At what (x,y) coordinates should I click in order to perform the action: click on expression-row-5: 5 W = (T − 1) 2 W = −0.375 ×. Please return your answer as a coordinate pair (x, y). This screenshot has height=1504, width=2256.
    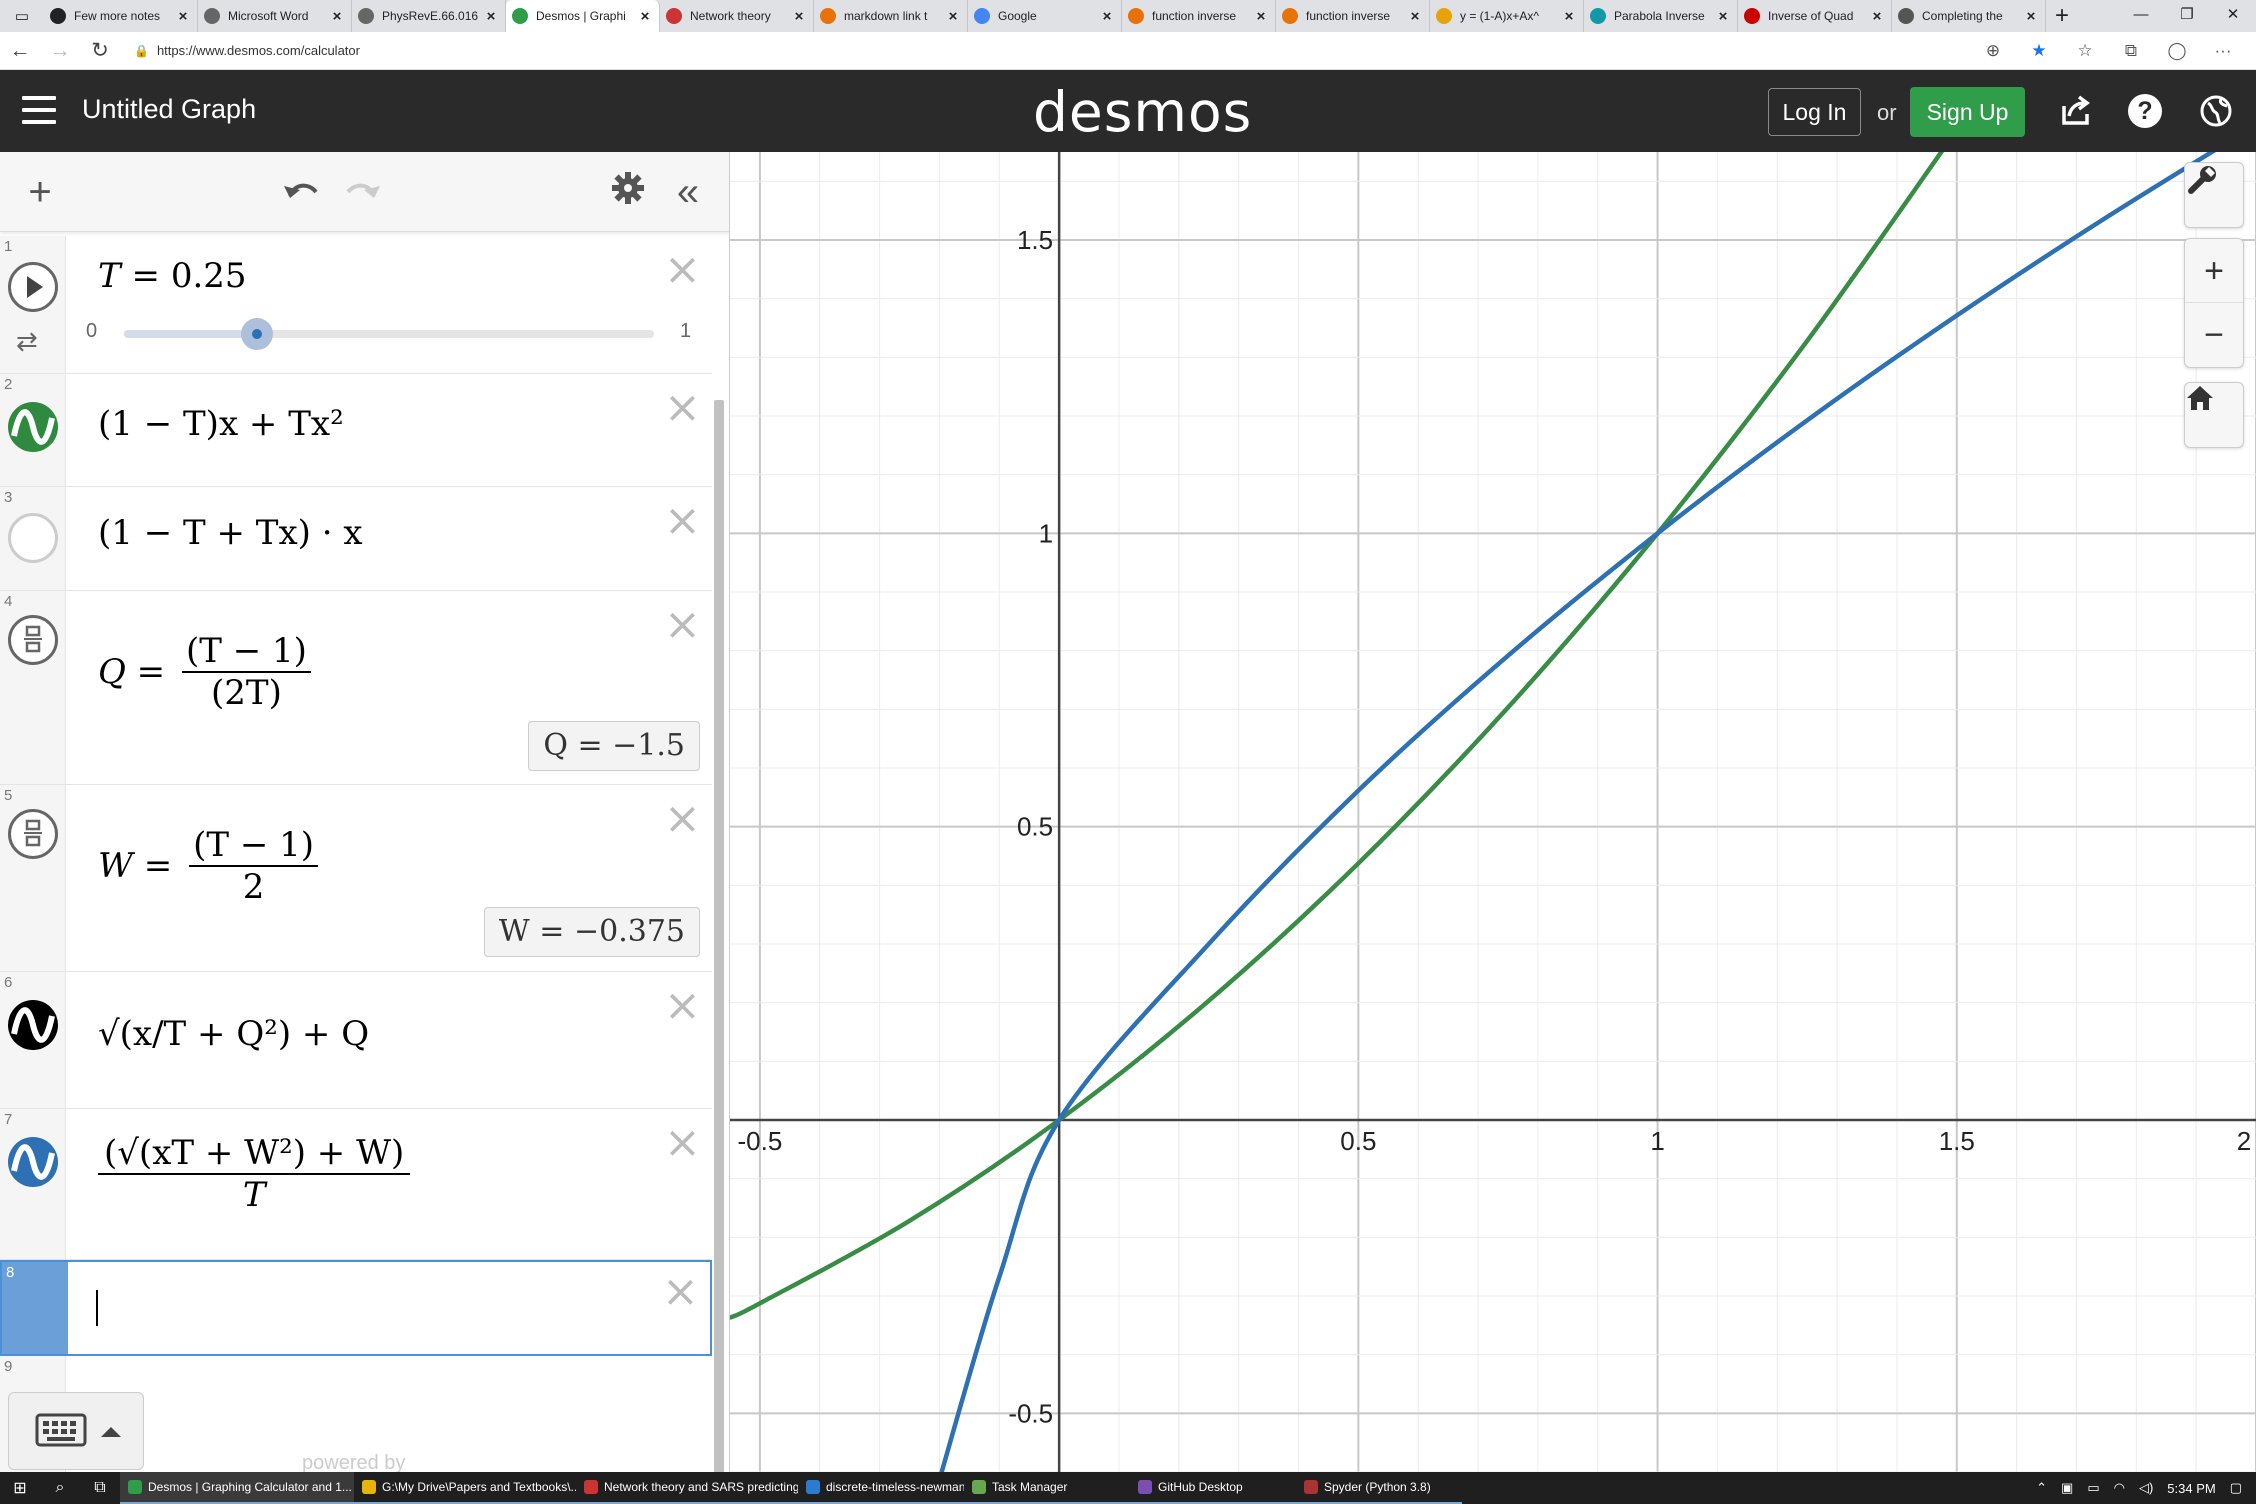
    Looking at the image, I should click on (356, 878).